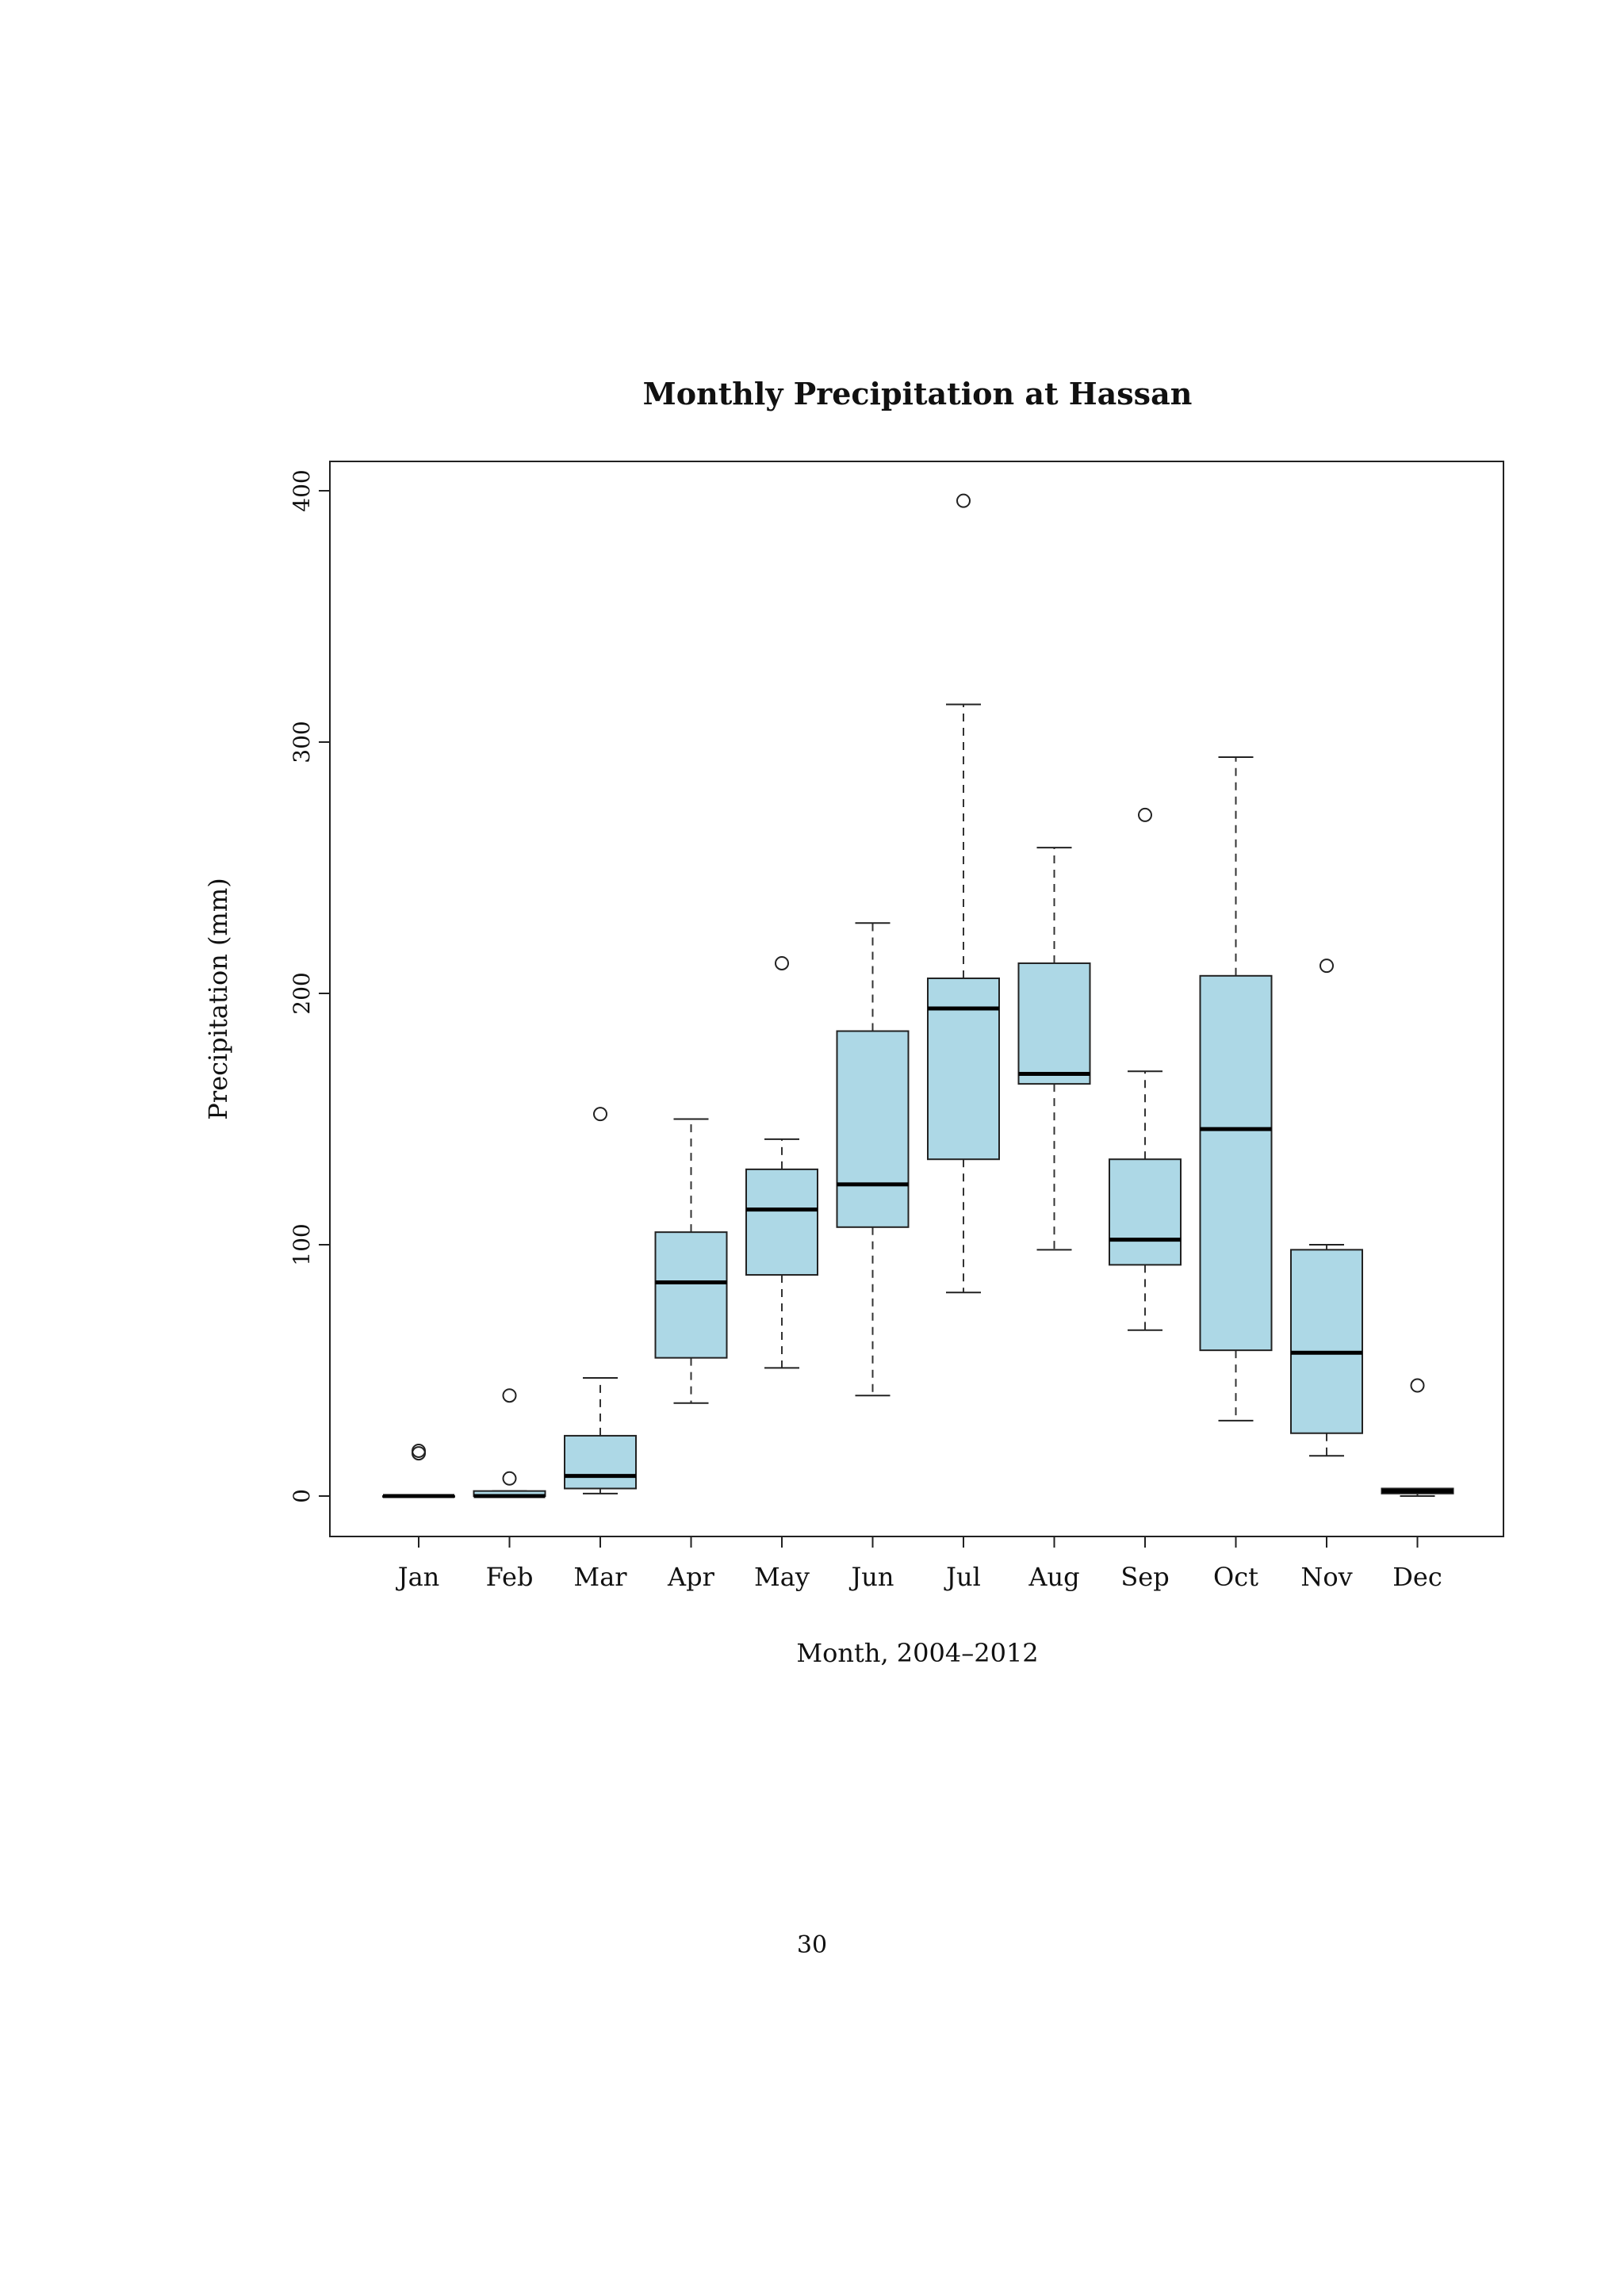 This screenshot has height=2296, width=1624. What do you see at coordinates (962, 1577) in the screenshot?
I see `x-tick-label-jul: Jul` at bounding box center [962, 1577].